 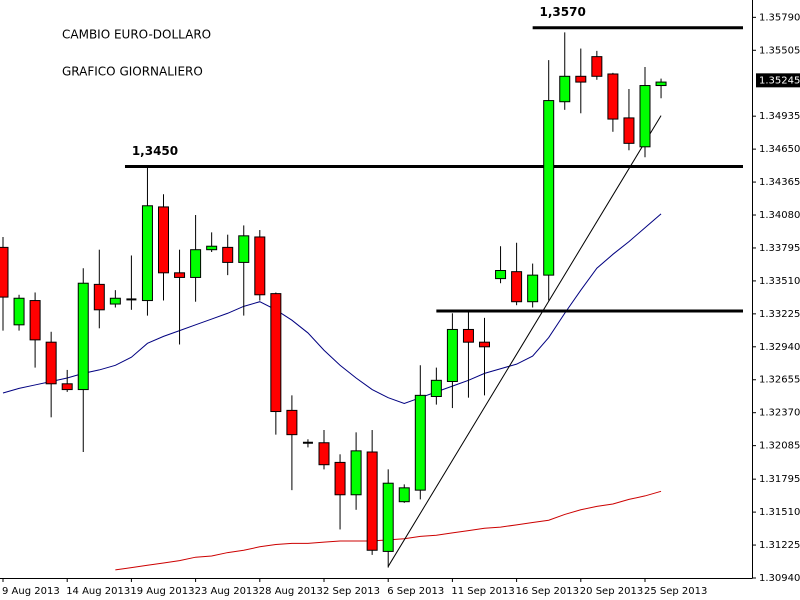 What do you see at coordinates (779, 314) in the screenshot?
I see `y-tick-label: 1.33225` at bounding box center [779, 314].